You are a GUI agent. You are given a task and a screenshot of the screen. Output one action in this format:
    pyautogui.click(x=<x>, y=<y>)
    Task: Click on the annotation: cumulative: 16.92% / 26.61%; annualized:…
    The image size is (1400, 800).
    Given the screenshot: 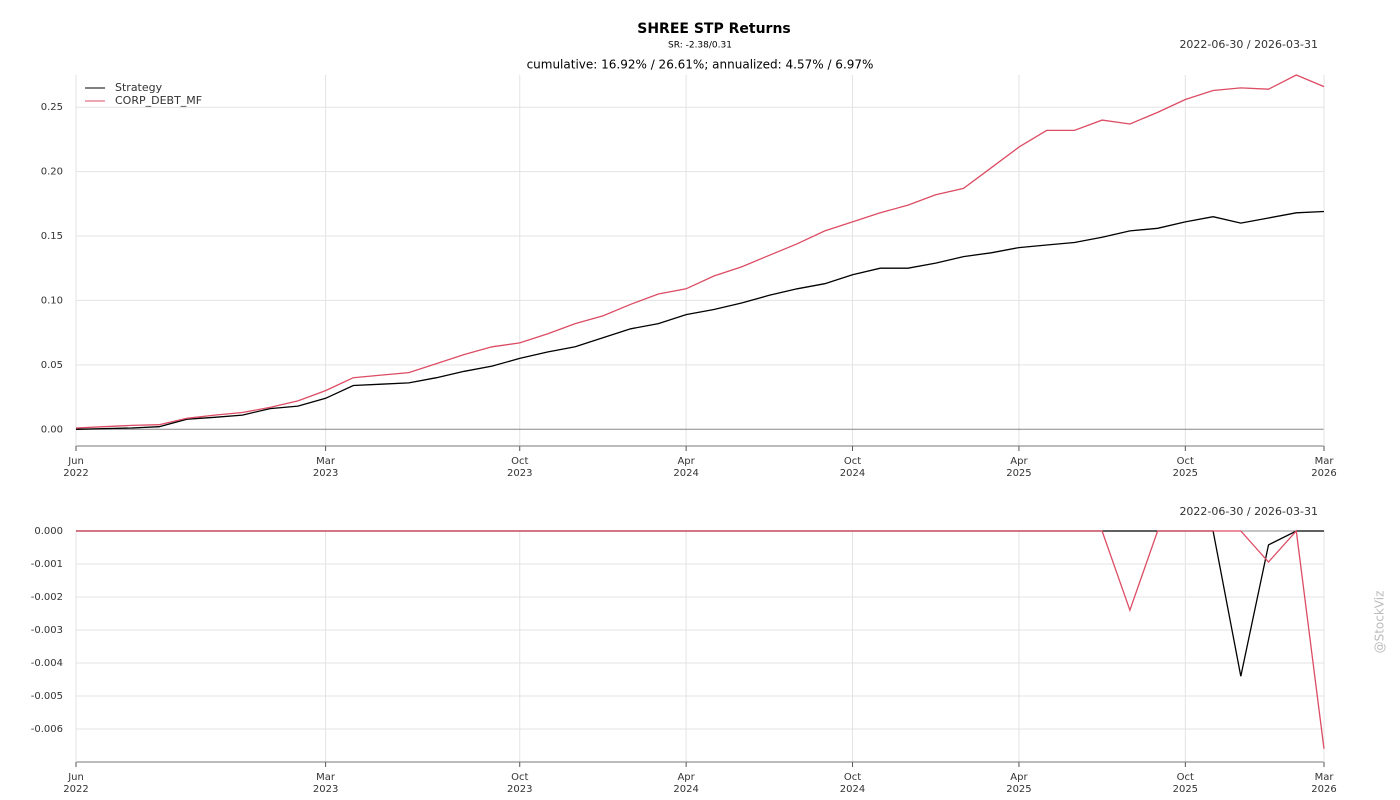 What is the action you would take?
    pyautogui.click(x=700, y=65)
    